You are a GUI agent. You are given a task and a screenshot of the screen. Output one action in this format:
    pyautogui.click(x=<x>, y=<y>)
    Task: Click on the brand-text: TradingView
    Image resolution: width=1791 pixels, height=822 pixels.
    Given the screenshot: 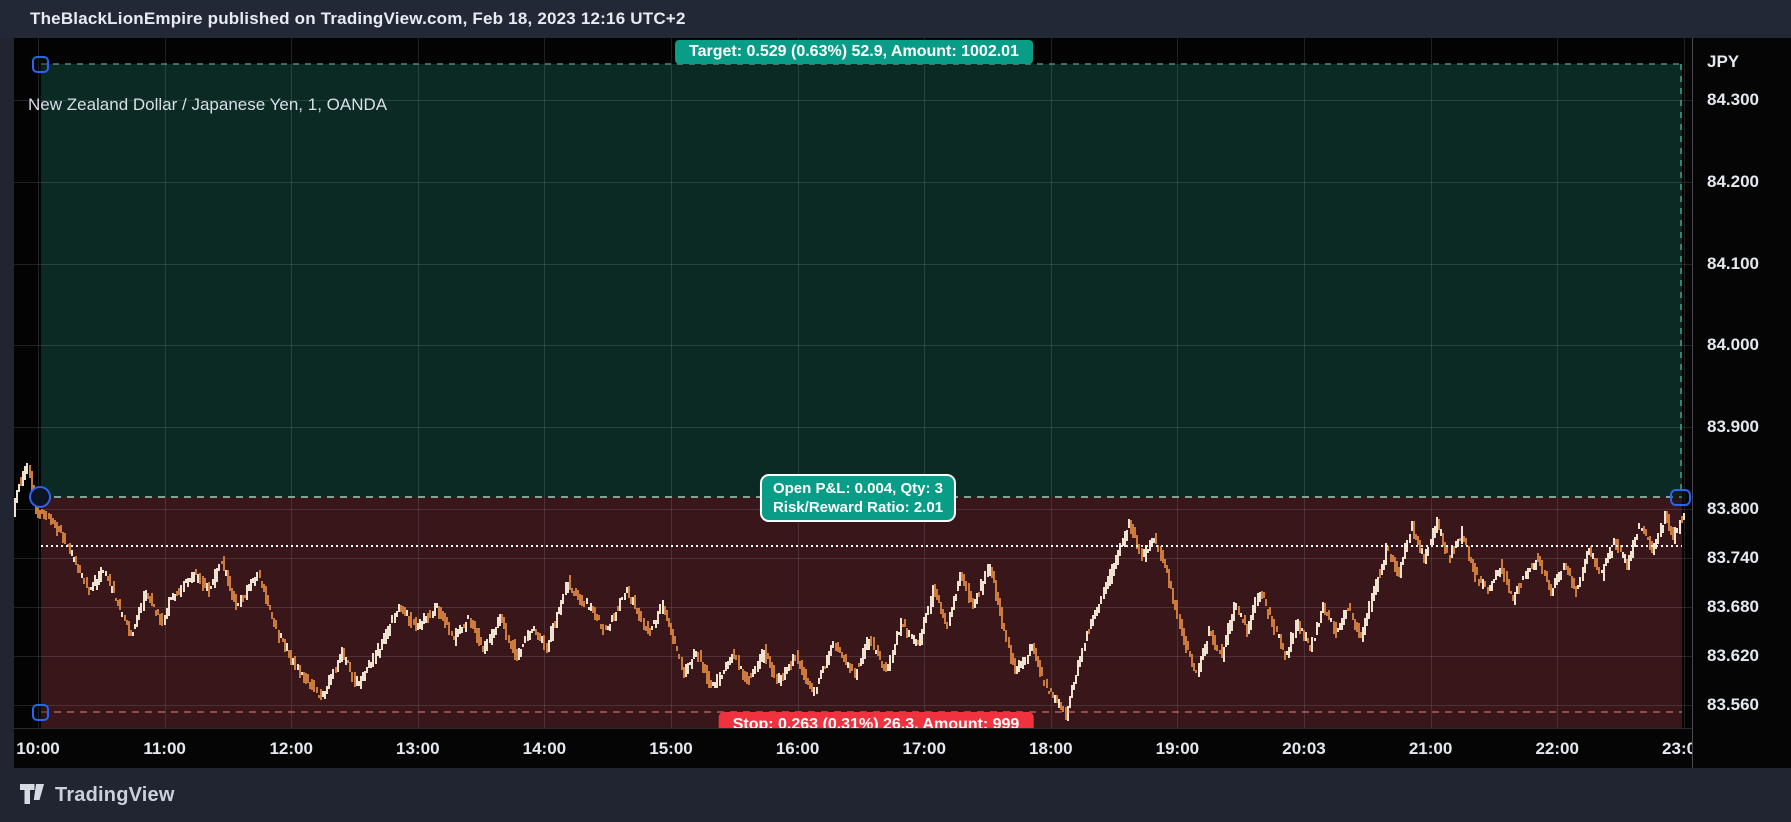 What is the action you would take?
    pyautogui.click(x=115, y=794)
    